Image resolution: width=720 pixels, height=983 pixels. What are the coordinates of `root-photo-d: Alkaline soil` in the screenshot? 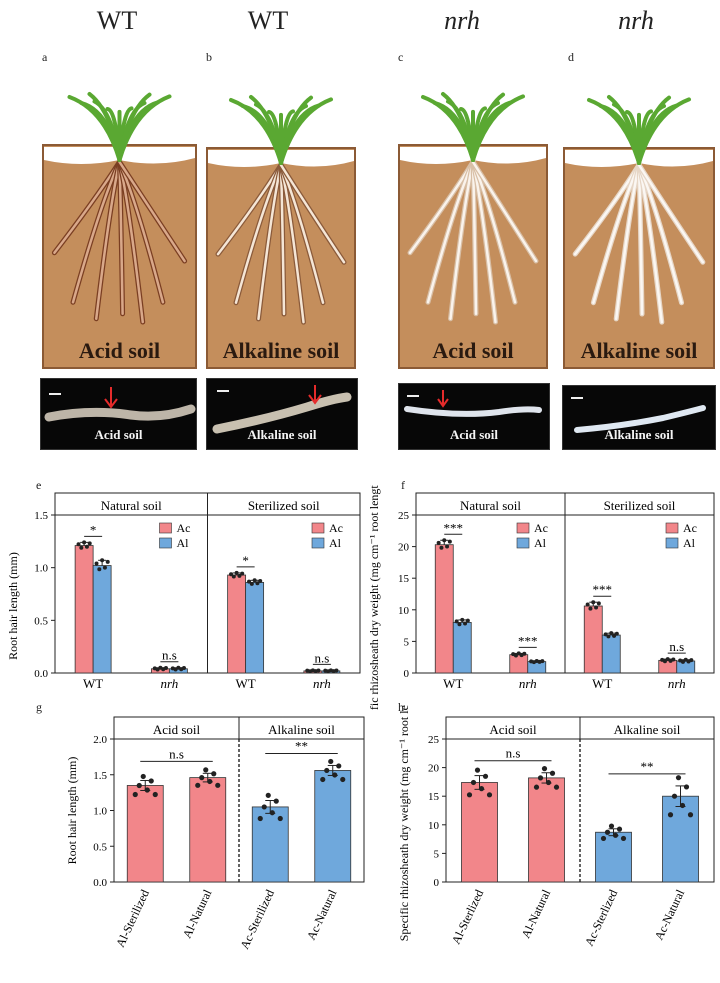 It's located at (639, 417).